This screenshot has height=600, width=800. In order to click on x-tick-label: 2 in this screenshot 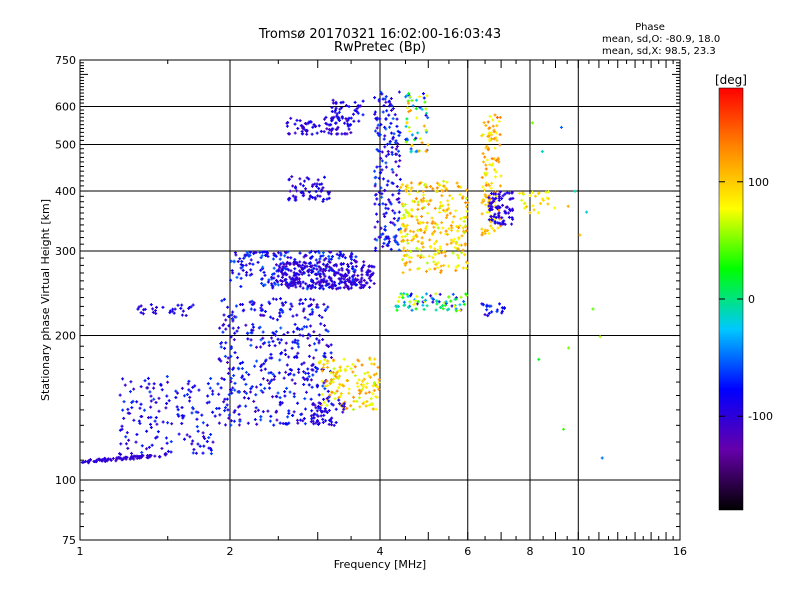, I will do `click(230, 551)`.